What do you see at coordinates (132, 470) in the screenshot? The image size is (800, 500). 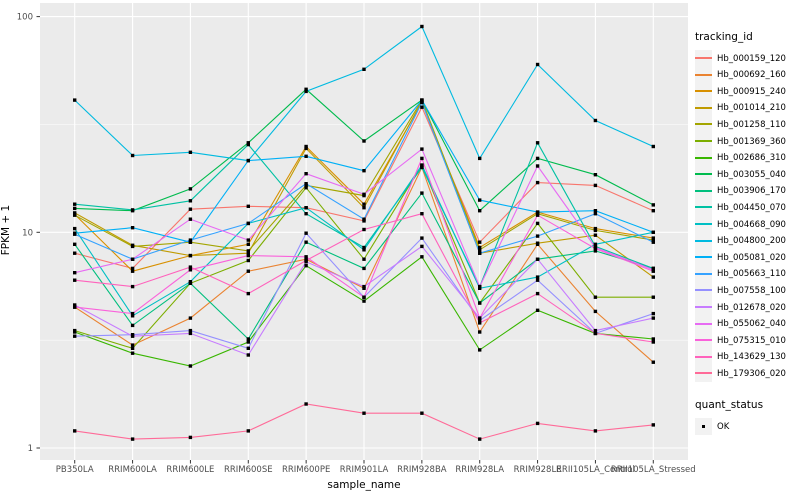 I see `x-tick-label: RRIM600LA` at bounding box center [132, 470].